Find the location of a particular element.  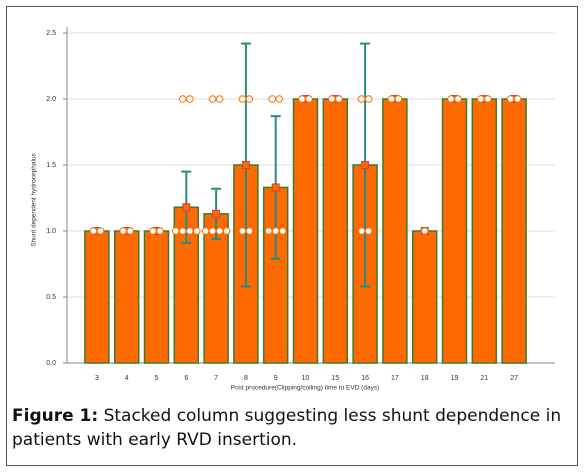

caption-label: Figure 1: is located at coordinates (55, 416).